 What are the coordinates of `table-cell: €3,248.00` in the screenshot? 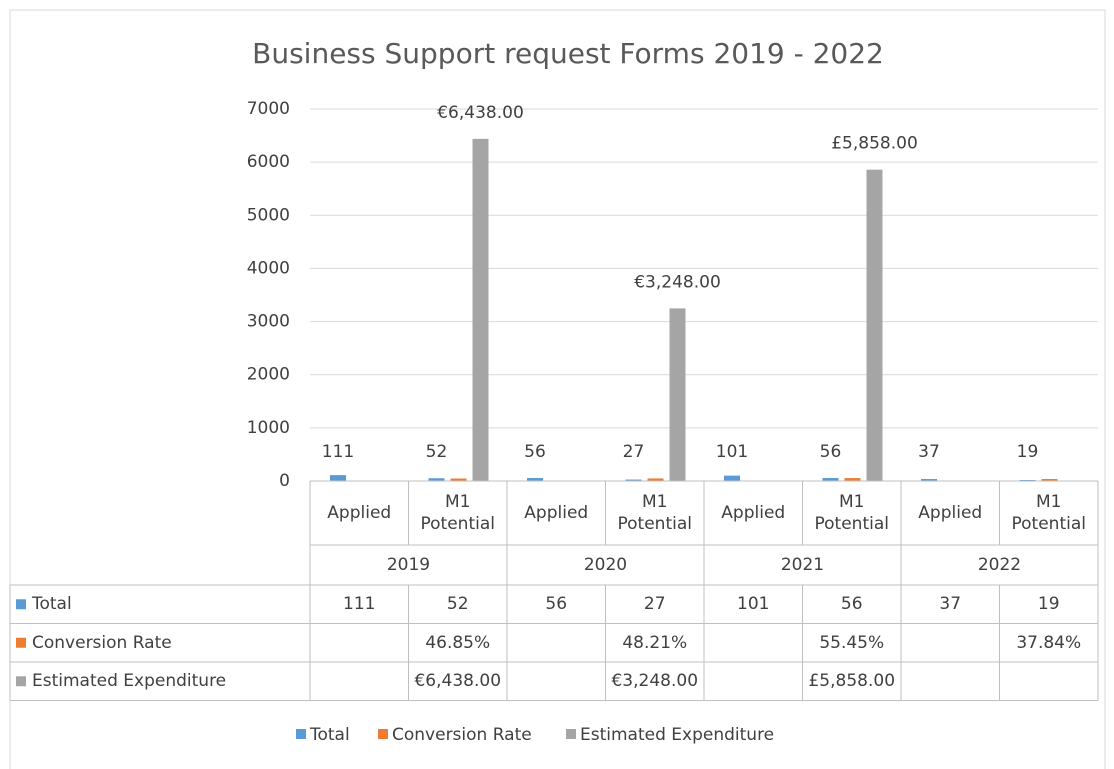 It's located at (655, 681).